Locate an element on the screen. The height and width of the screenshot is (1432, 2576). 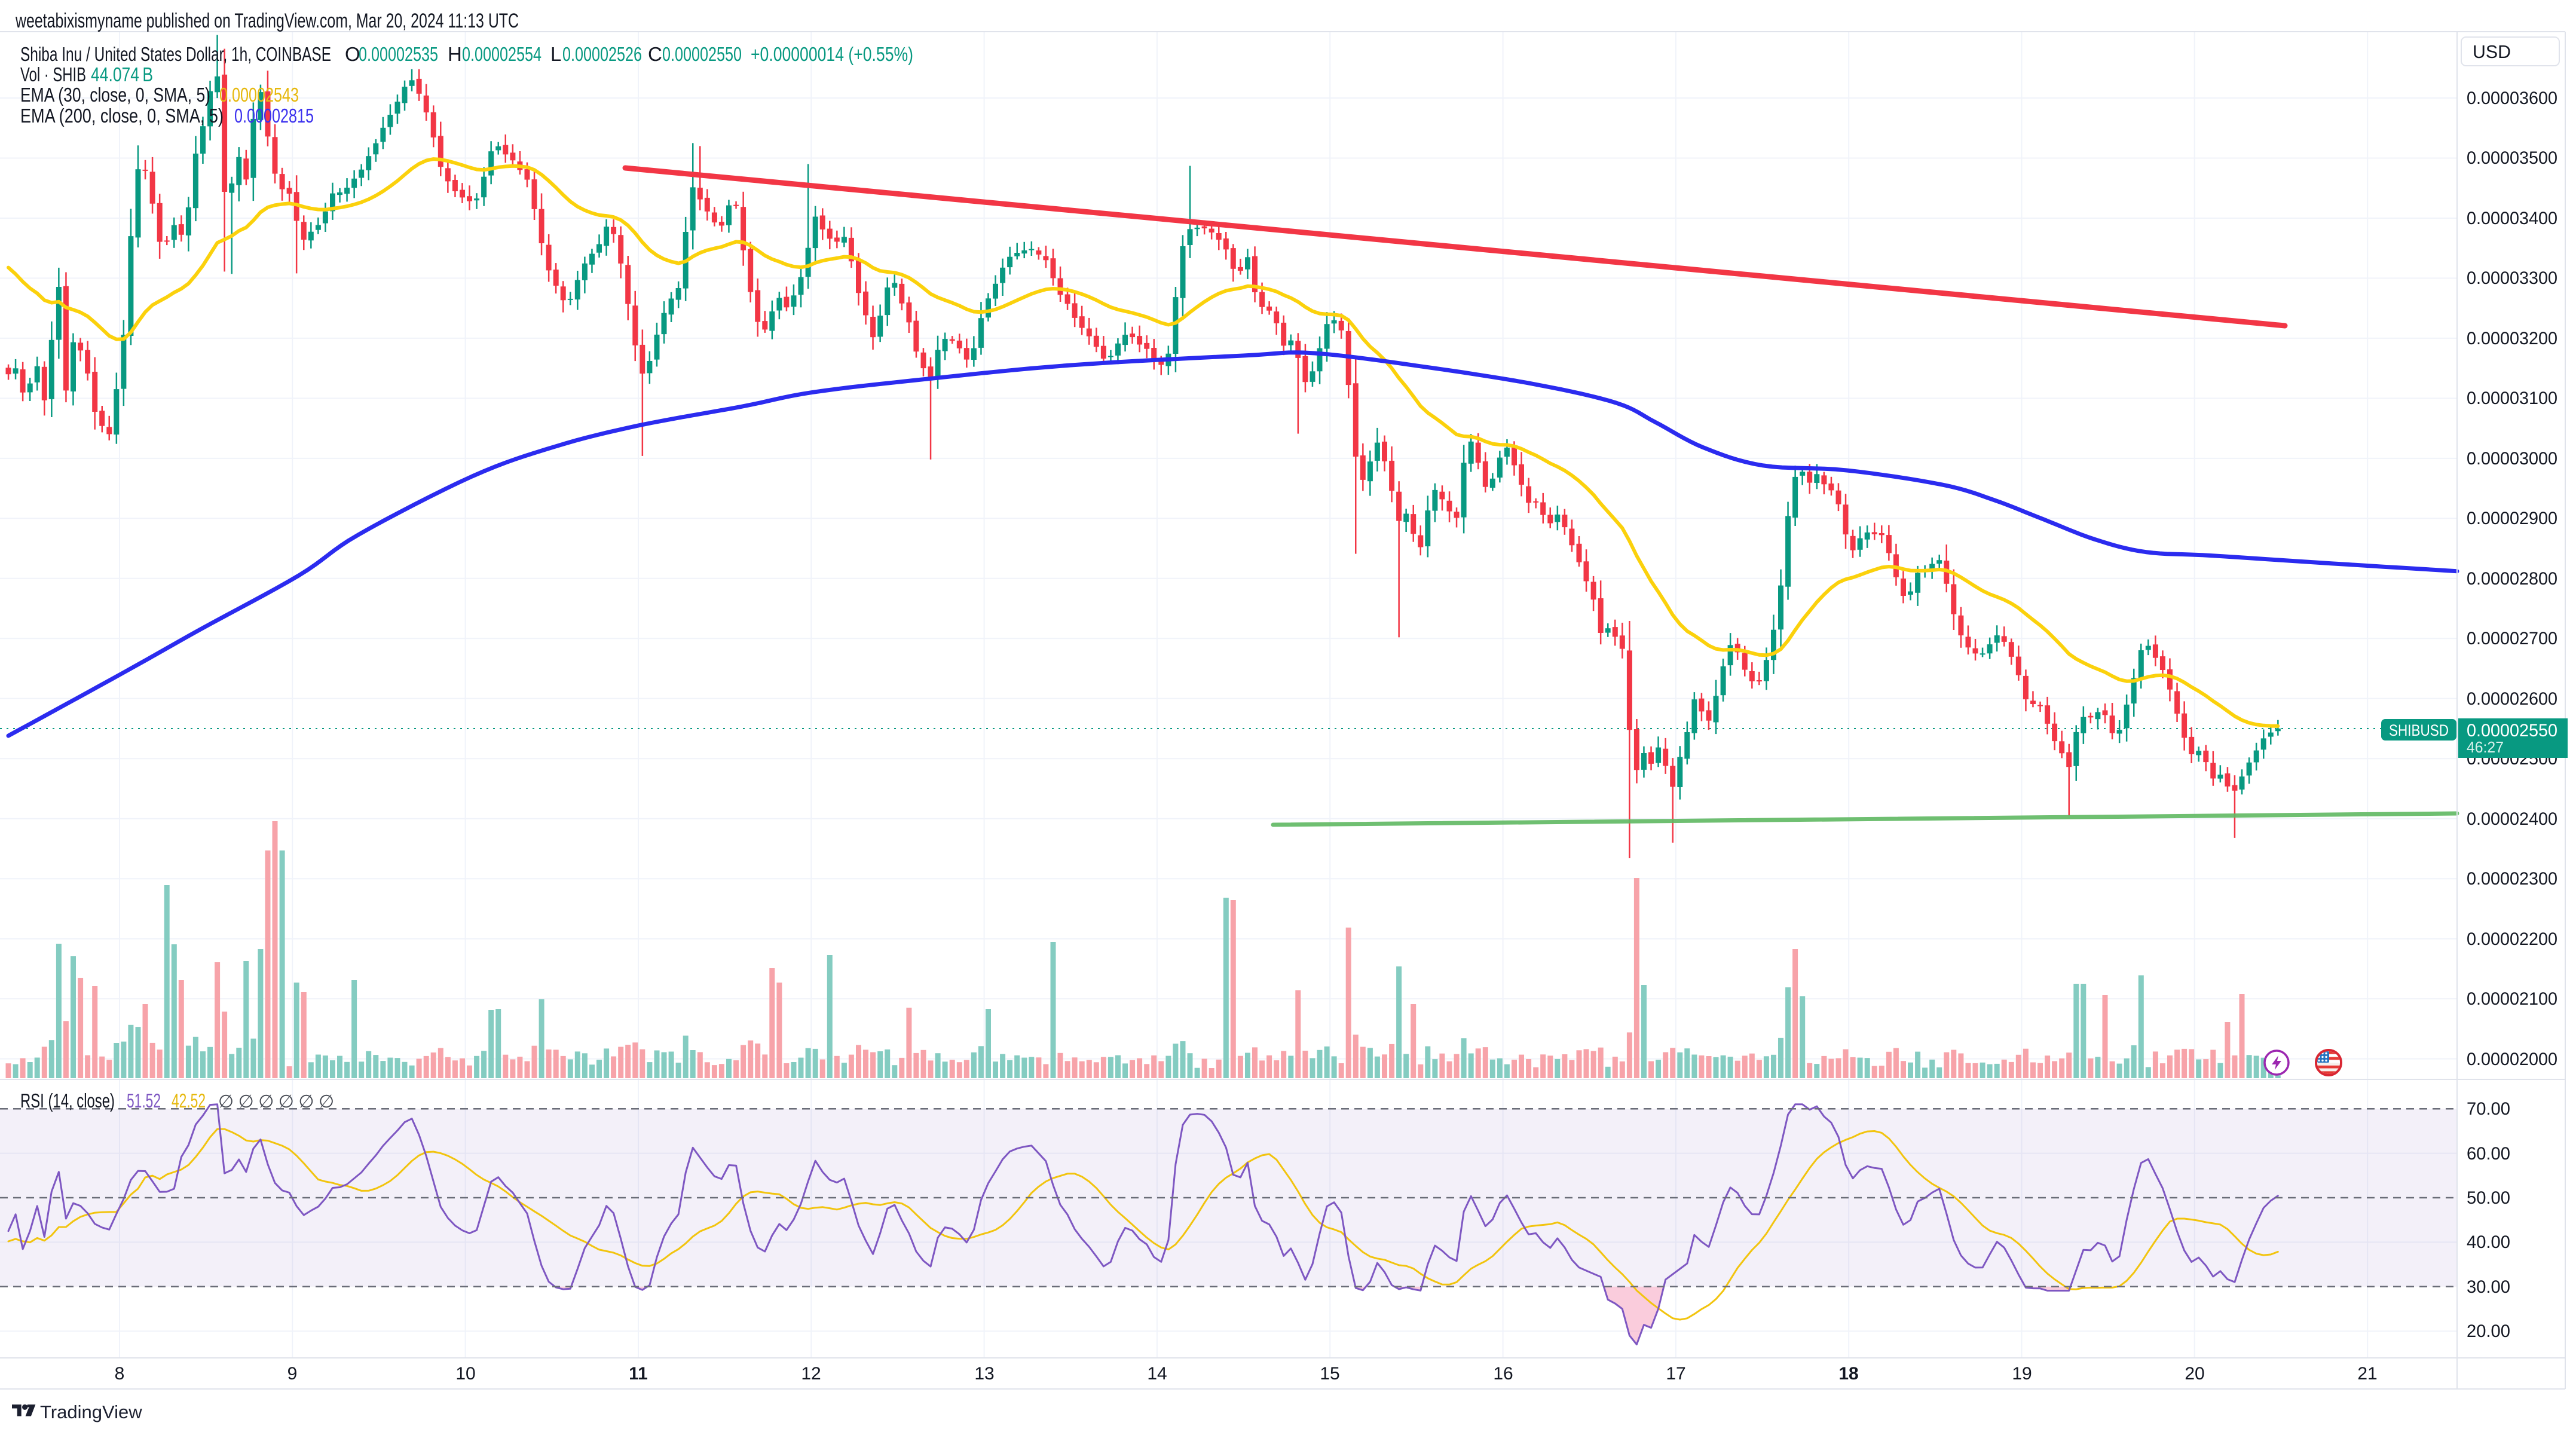
svg-text: EMA (30, close, 0, SMA, 5) is located at coordinates (115, 95).